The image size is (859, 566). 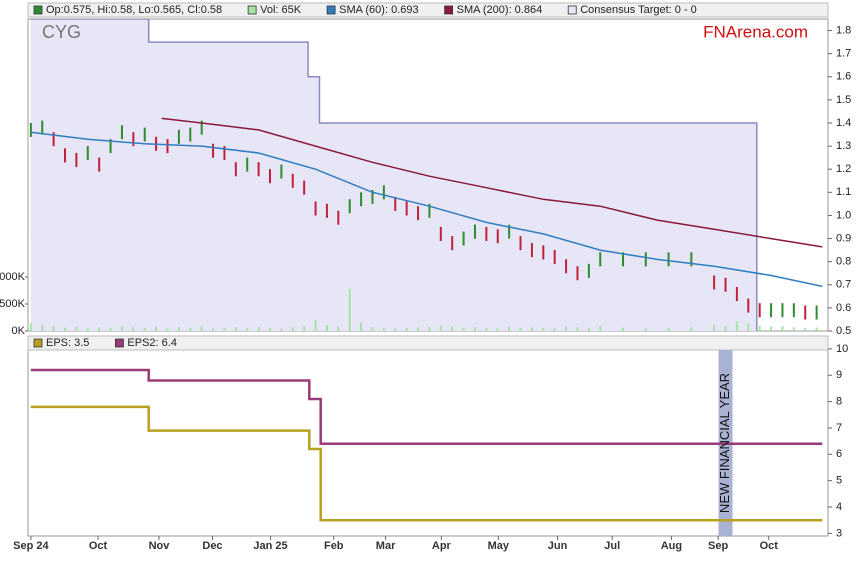 What do you see at coordinates (61, 32) in the screenshot?
I see `chart-title: CYG` at bounding box center [61, 32].